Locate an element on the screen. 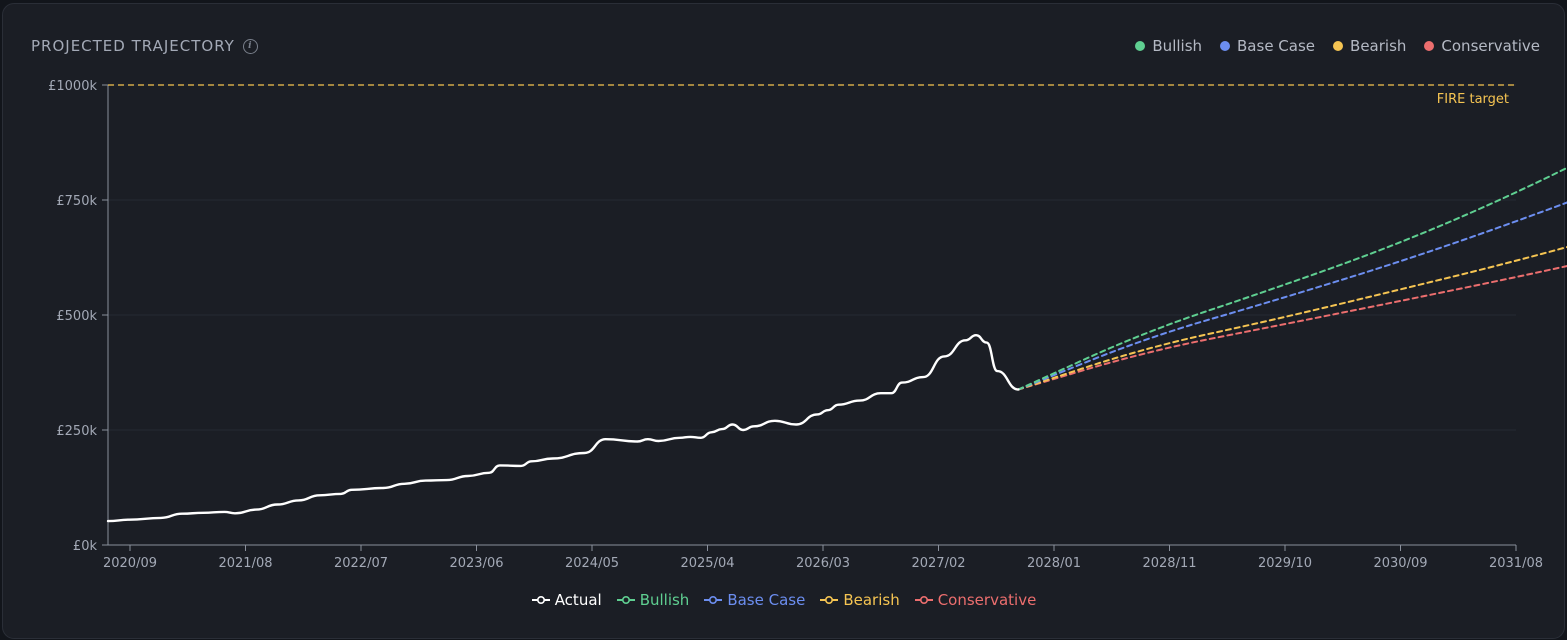  chart-title-text: PROJECTED TRAJECTORY is located at coordinates (133, 46).